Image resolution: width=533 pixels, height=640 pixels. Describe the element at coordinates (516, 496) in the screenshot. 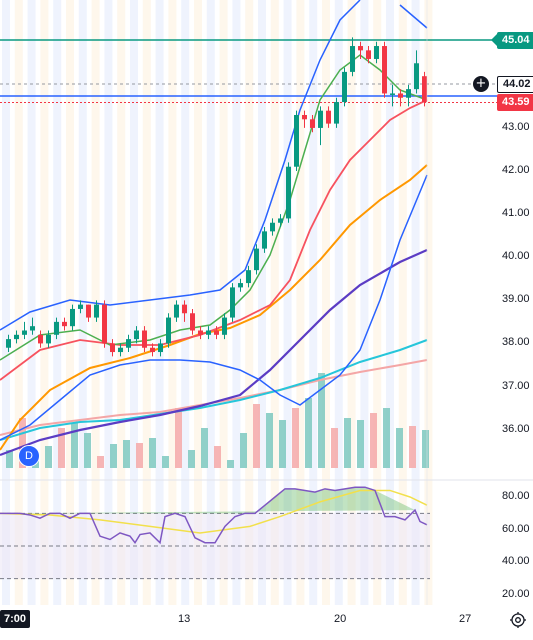

I see `oscillator-axis-tick: 80.00` at that location.